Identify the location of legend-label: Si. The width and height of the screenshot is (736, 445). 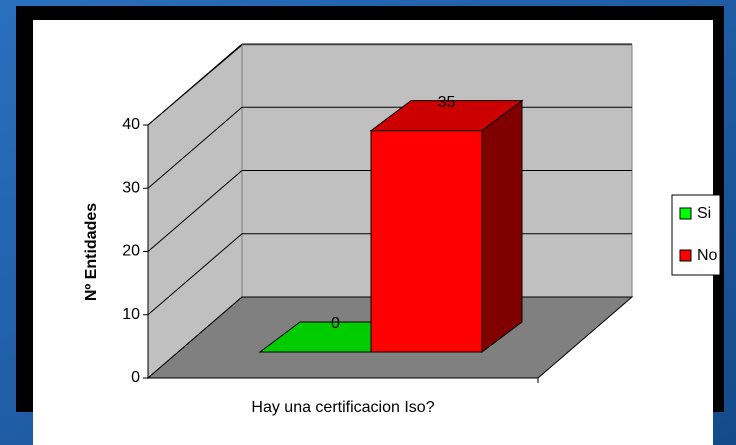
(704, 213).